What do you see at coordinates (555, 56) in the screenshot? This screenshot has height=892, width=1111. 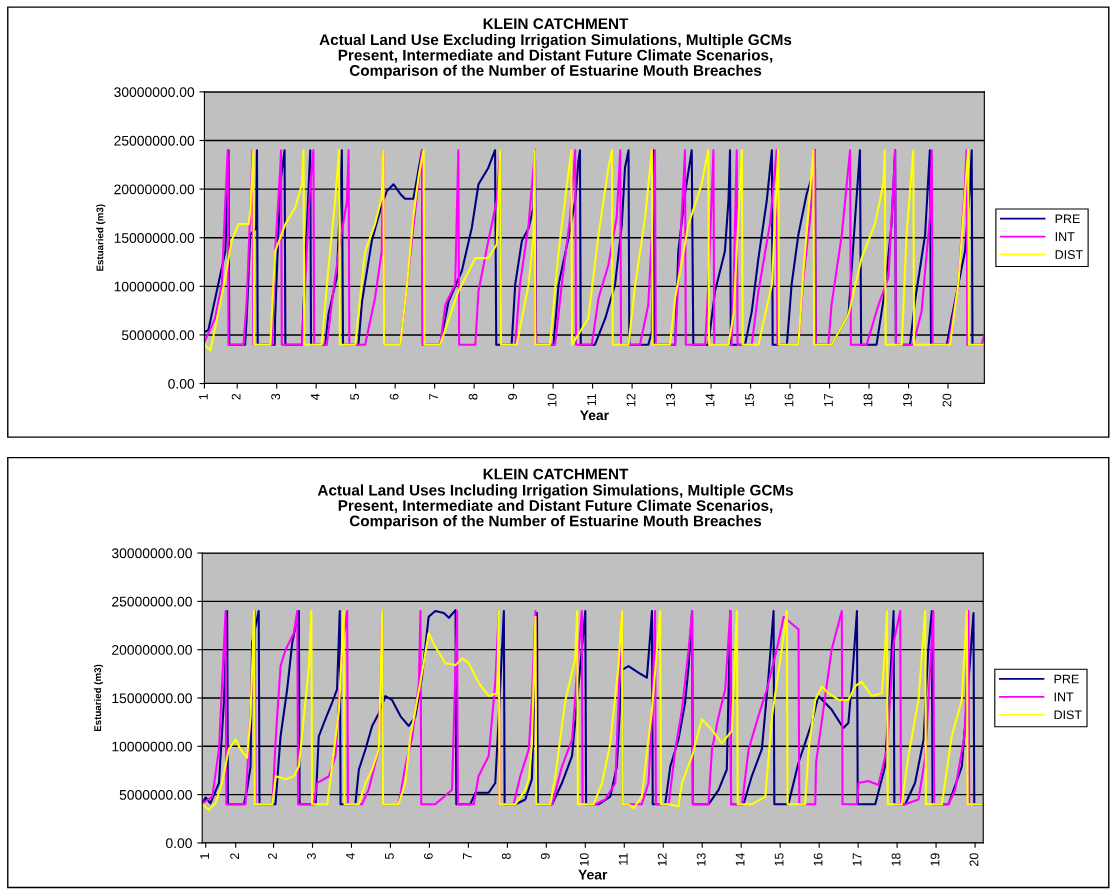 I see `chart-subtitle: Actual Land Use Excluding Irrigation Simulations, Multiple GCMs Present, Intermediate and Distant Future Climate Scenarios, Comparison of the Number of Estuarine Mouth Breaches` at bounding box center [555, 56].